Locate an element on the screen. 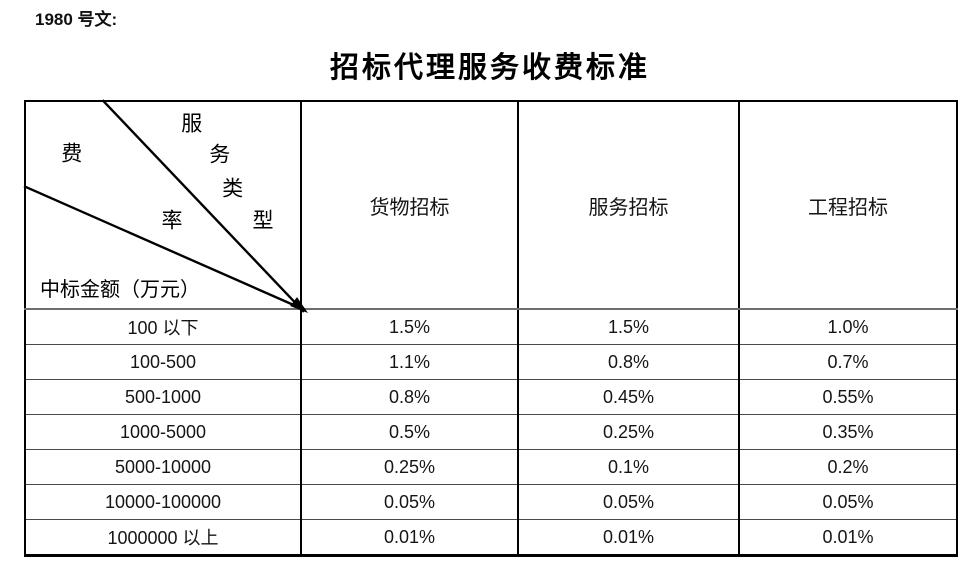  row-label: 1000-5000 is located at coordinates (163, 432).